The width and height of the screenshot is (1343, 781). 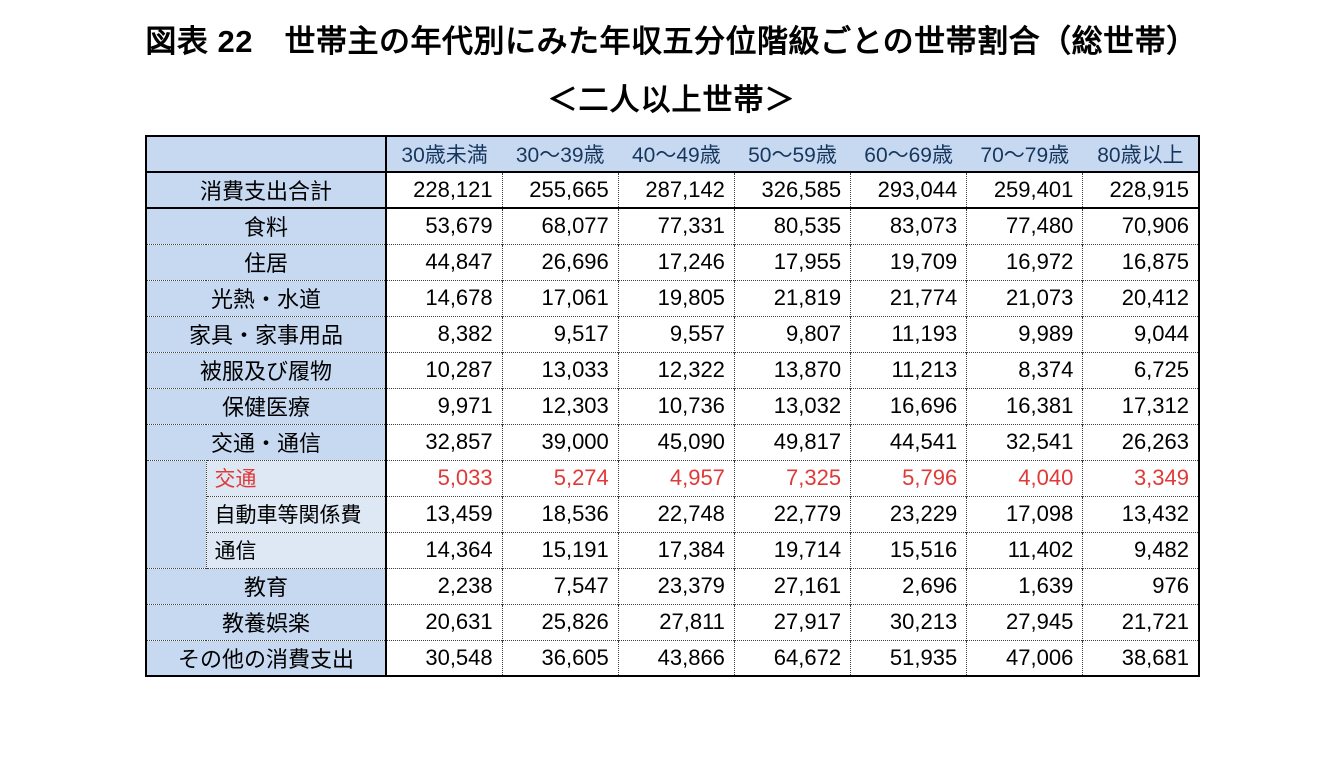 What do you see at coordinates (1140, 441) in the screenshot?
I see `value-cell: 26,263` at bounding box center [1140, 441].